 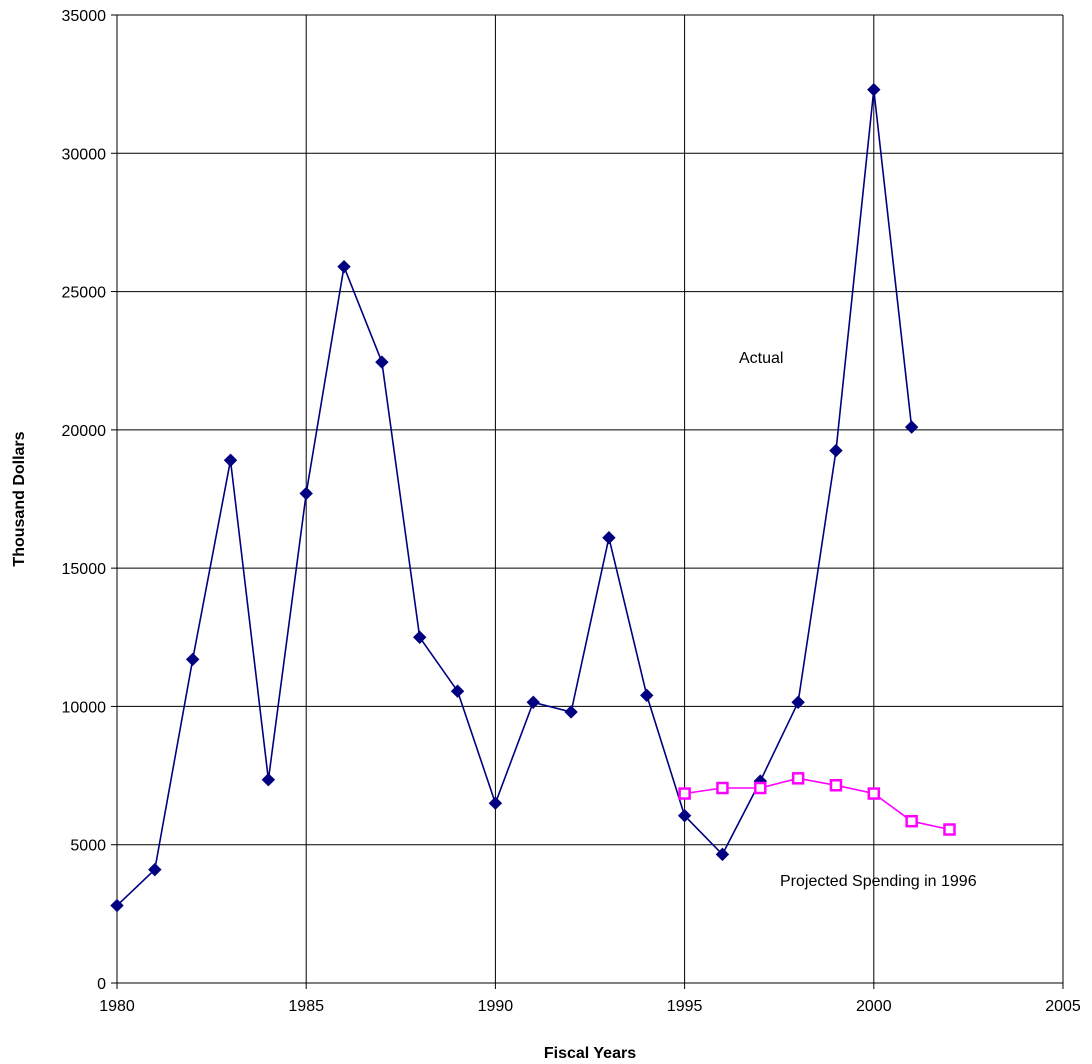 I want to click on x-tick-label: 2005, so click(x=1063, y=1006).